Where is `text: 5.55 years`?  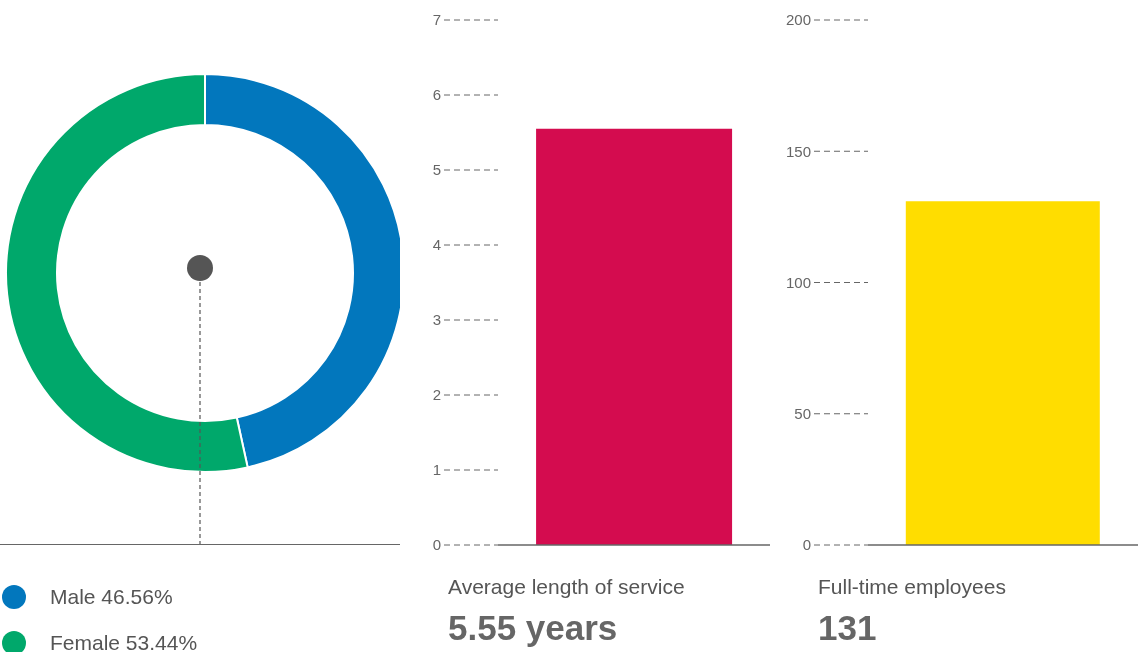
text: 5.55 years is located at coordinates (533, 628).